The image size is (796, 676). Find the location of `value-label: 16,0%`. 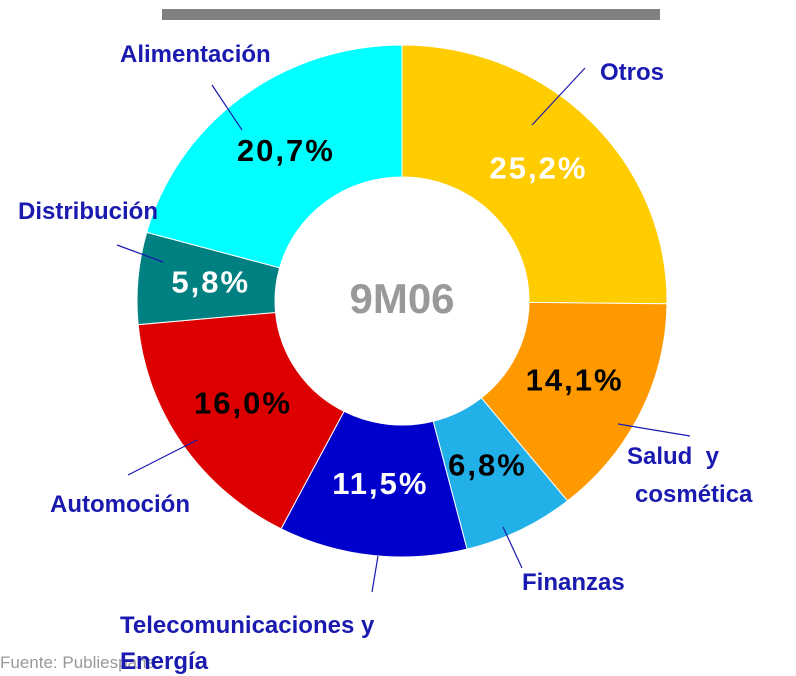

value-label: 16,0% is located at coordinates (243, 402).